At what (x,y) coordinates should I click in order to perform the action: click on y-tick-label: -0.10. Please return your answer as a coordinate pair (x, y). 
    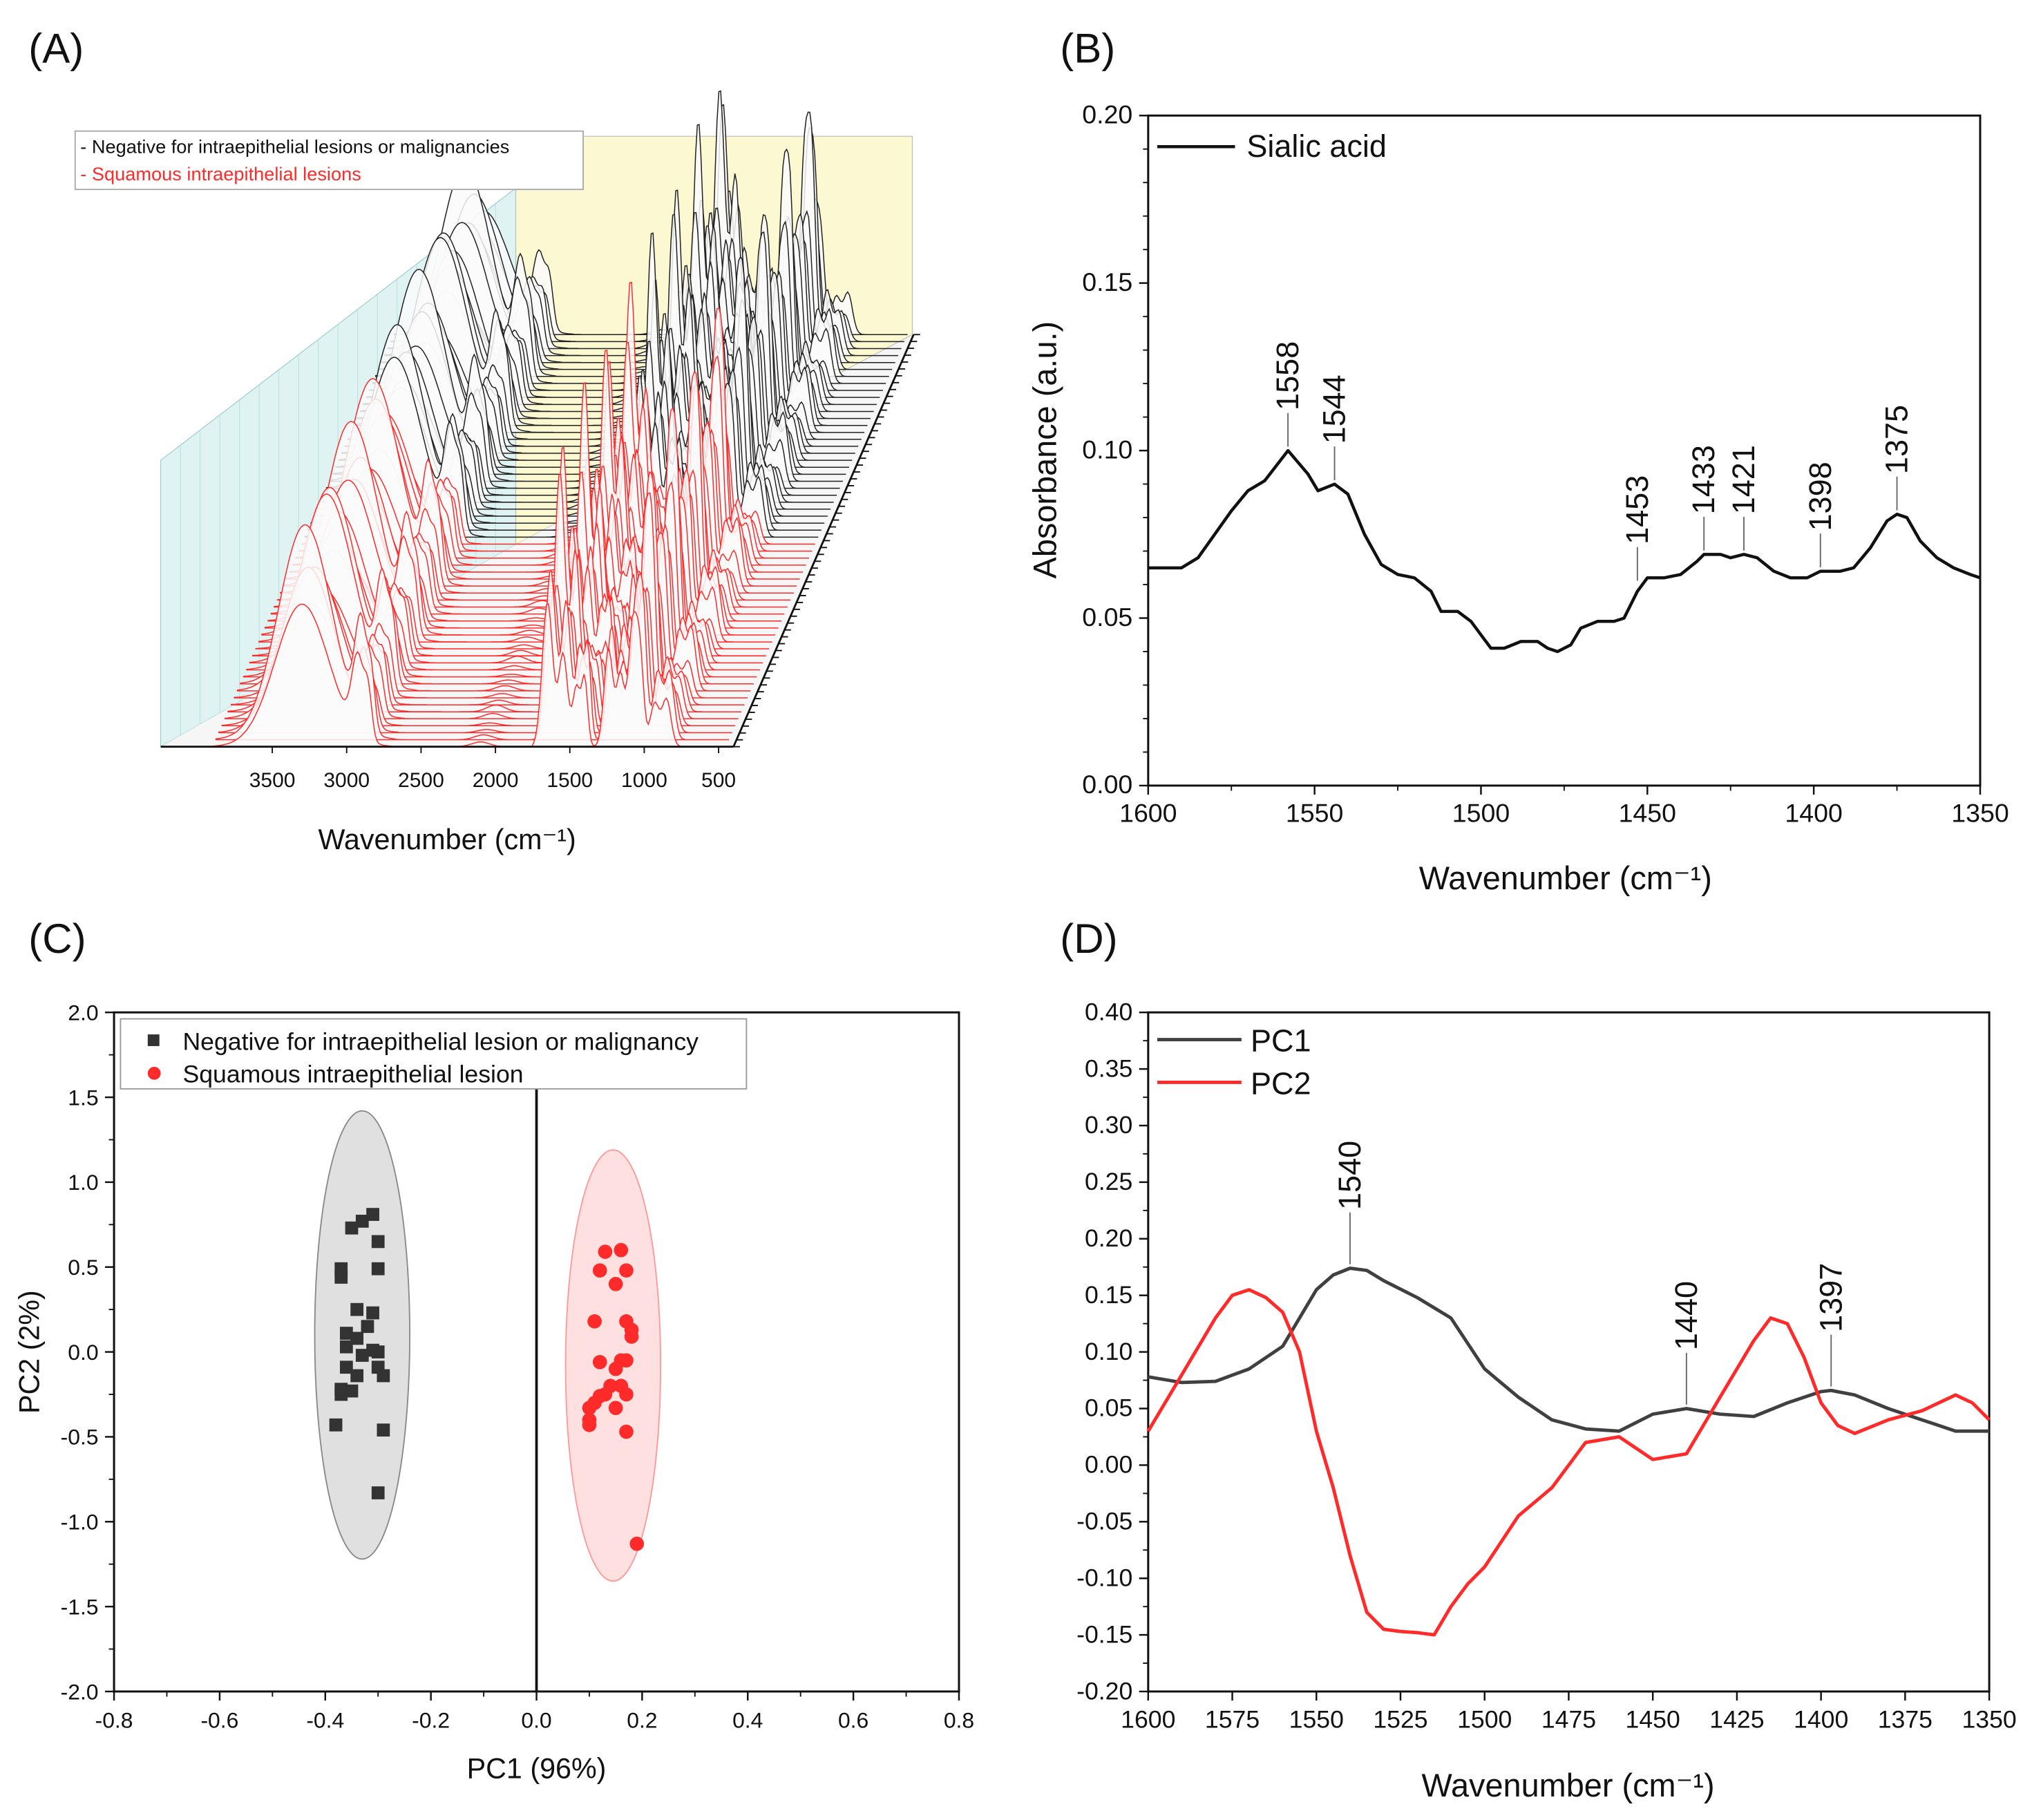
    Looking at the image, I should click on (1104, 1577).